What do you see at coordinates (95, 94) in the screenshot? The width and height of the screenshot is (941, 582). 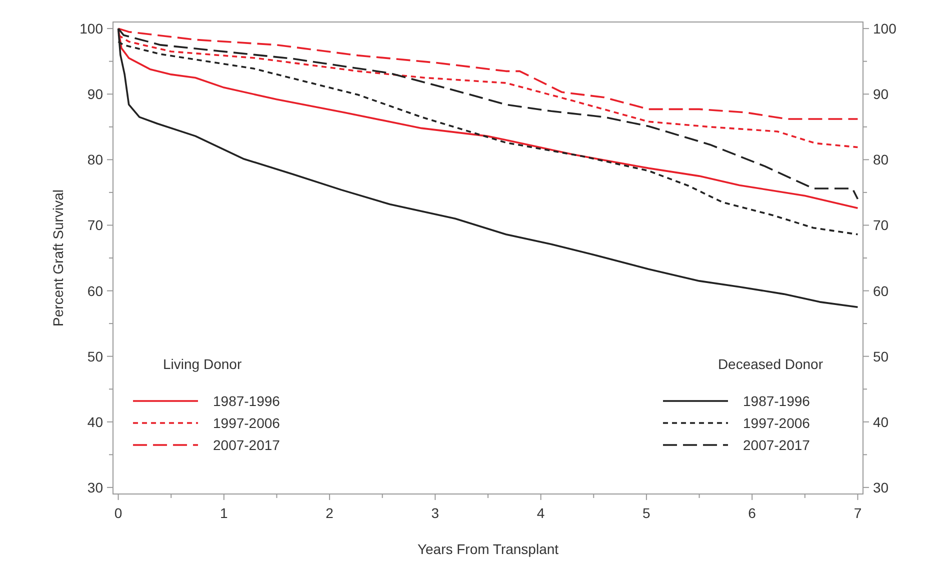 I see `y-tick-label: 90` at bounding box center [95, 94].